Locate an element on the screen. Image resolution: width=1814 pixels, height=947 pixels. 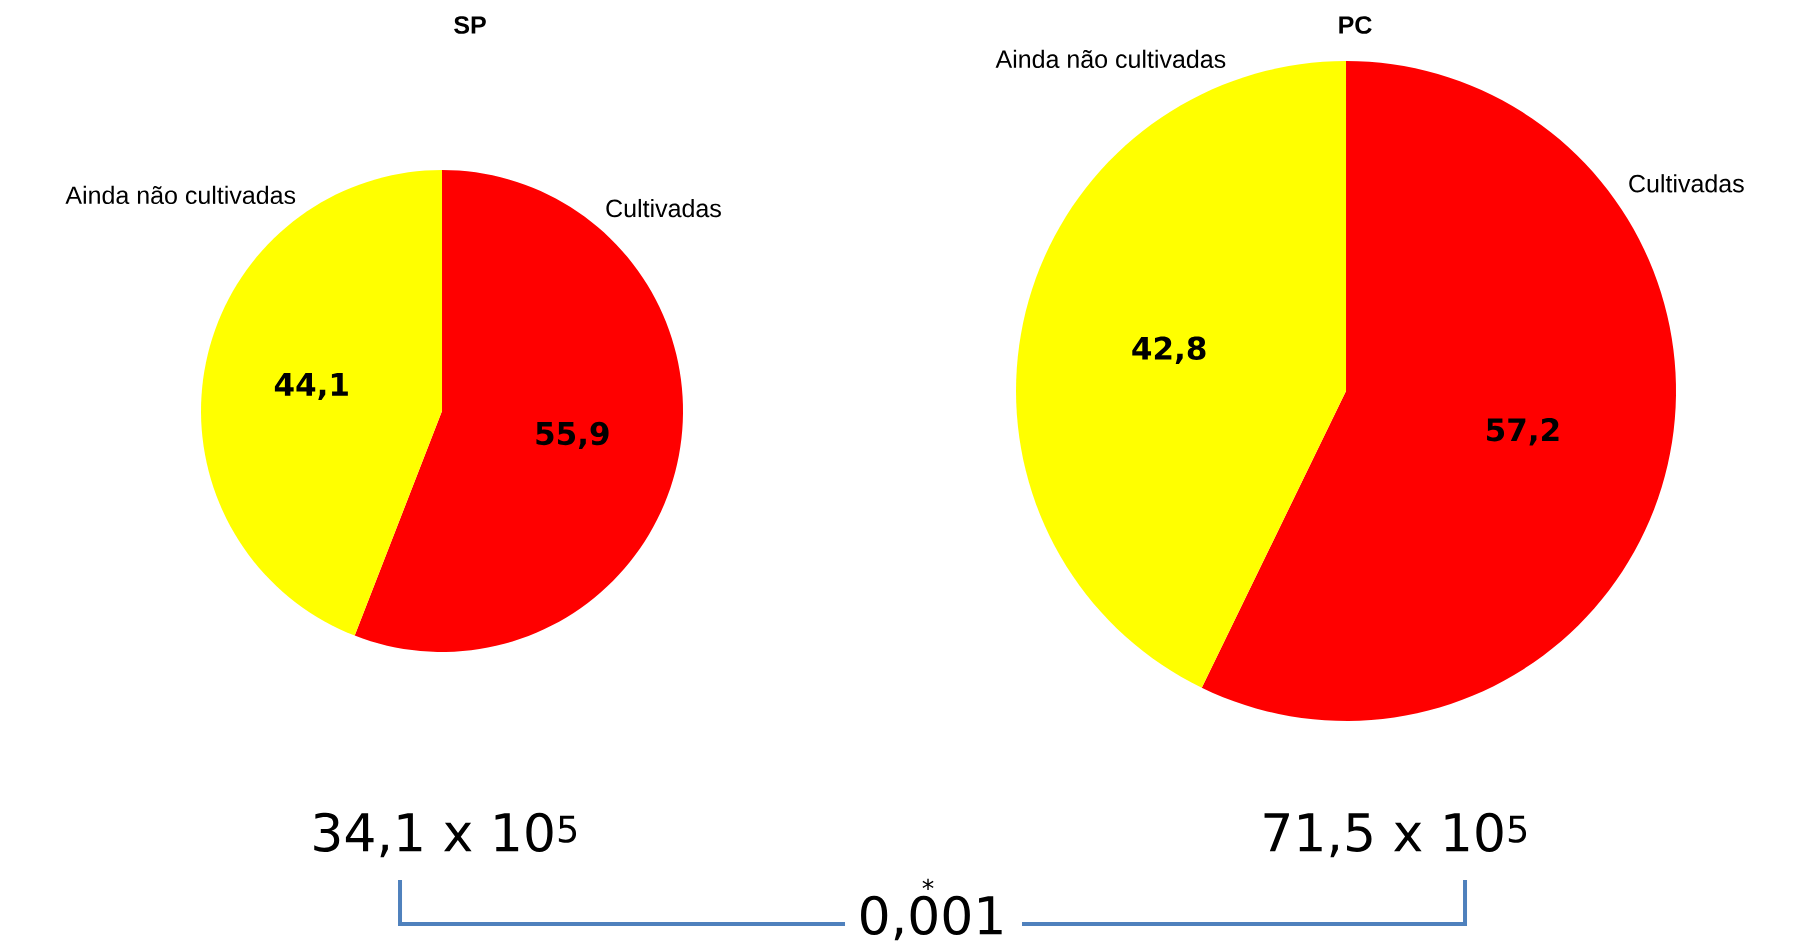
text: 71,5 x 10$^{5}$ is located at coordinates (1395, 835).